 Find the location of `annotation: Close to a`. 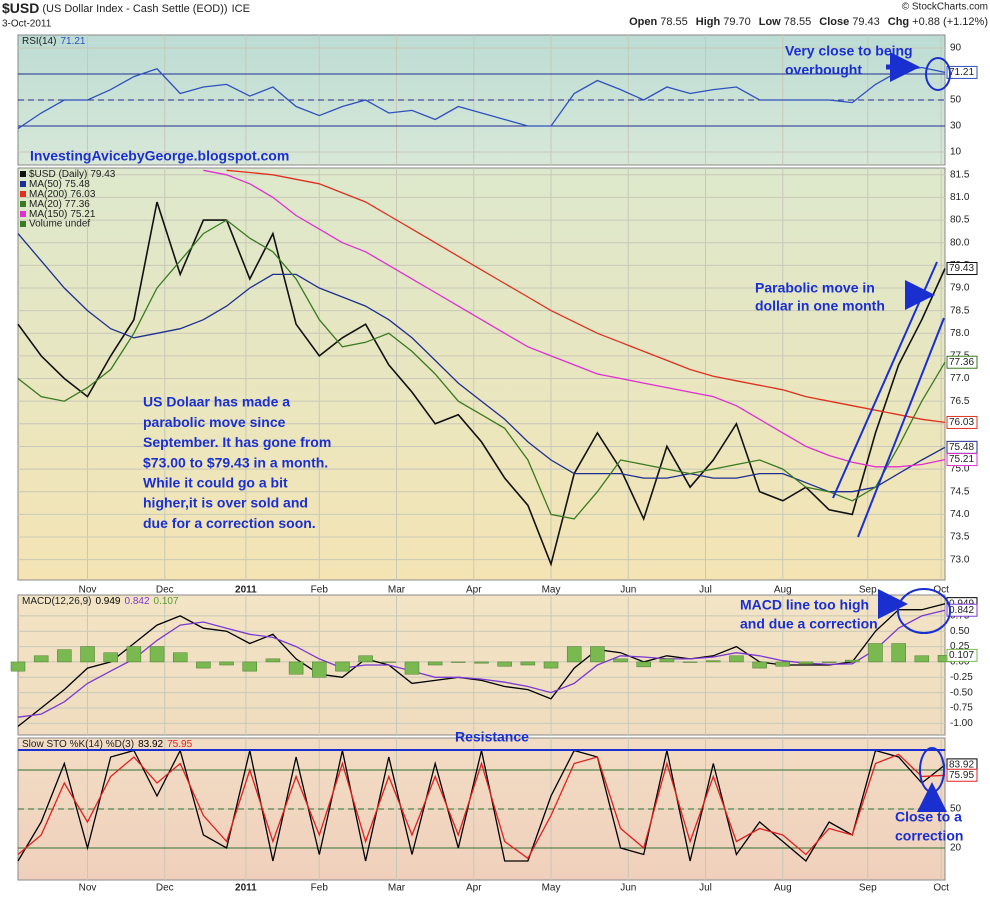

annotation: Close to a is located at coordinates (928, 817).